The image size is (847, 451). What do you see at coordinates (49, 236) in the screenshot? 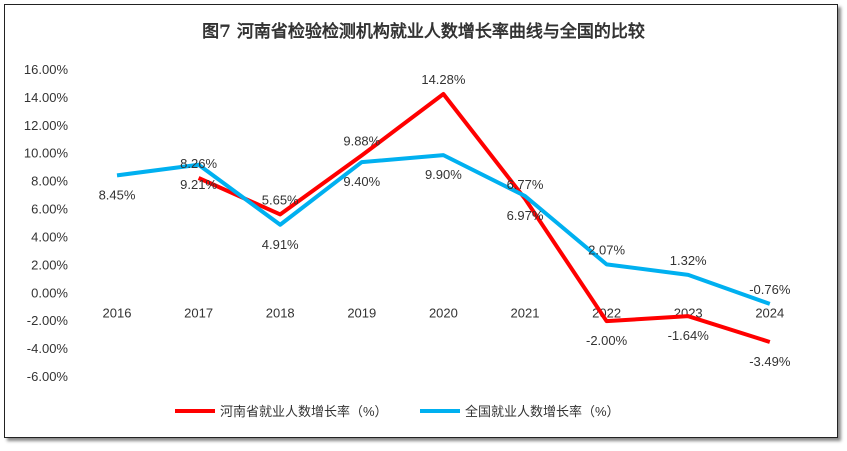
I see `y-tick-label: 4.00%` at bounding box center [49, 236].